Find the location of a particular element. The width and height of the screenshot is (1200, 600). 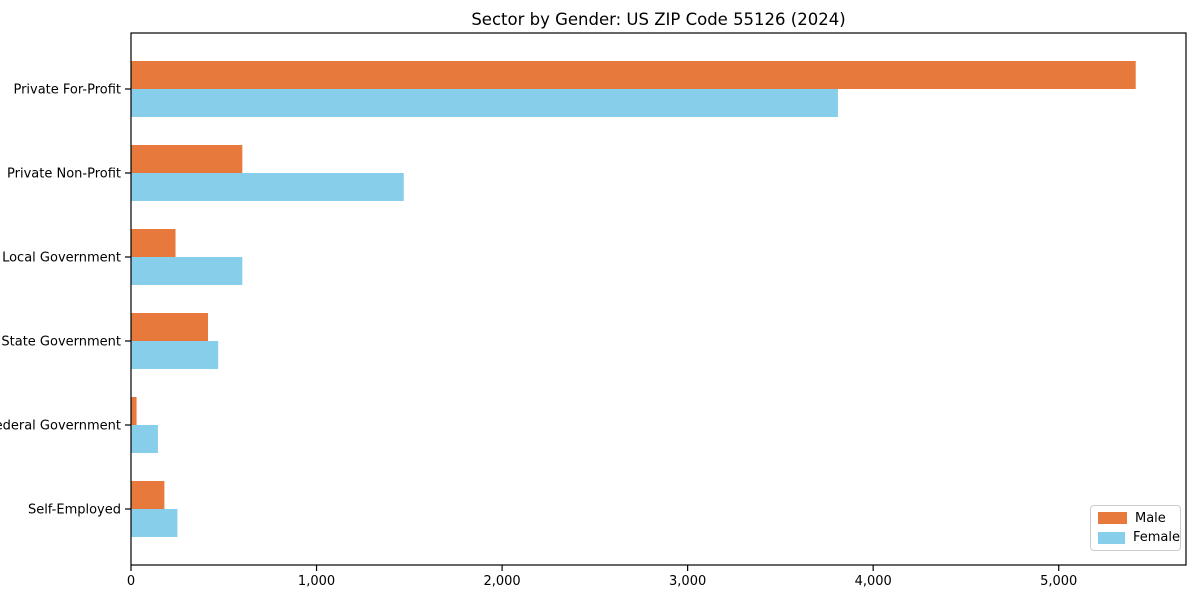

female-series-swatch is located at coordinates (1111, 537).